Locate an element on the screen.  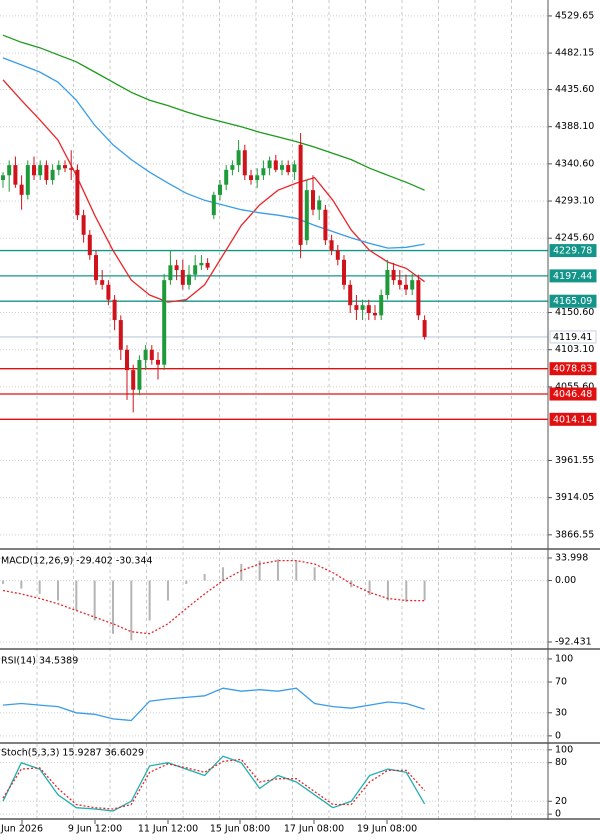
y-tick-label: 20 is located at coordinates (561, 801).